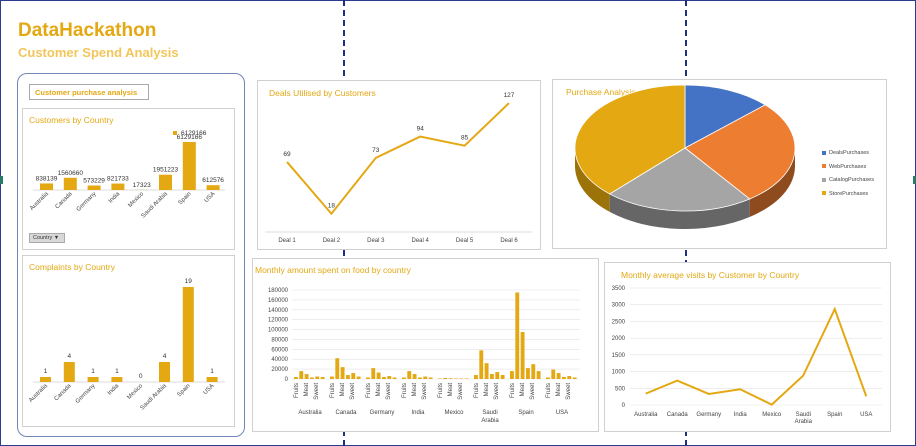  What do you see at coordinates (278, 311) in the screenshot?
I see `y-tick-label: 140000` at bounding box center [278, 311].